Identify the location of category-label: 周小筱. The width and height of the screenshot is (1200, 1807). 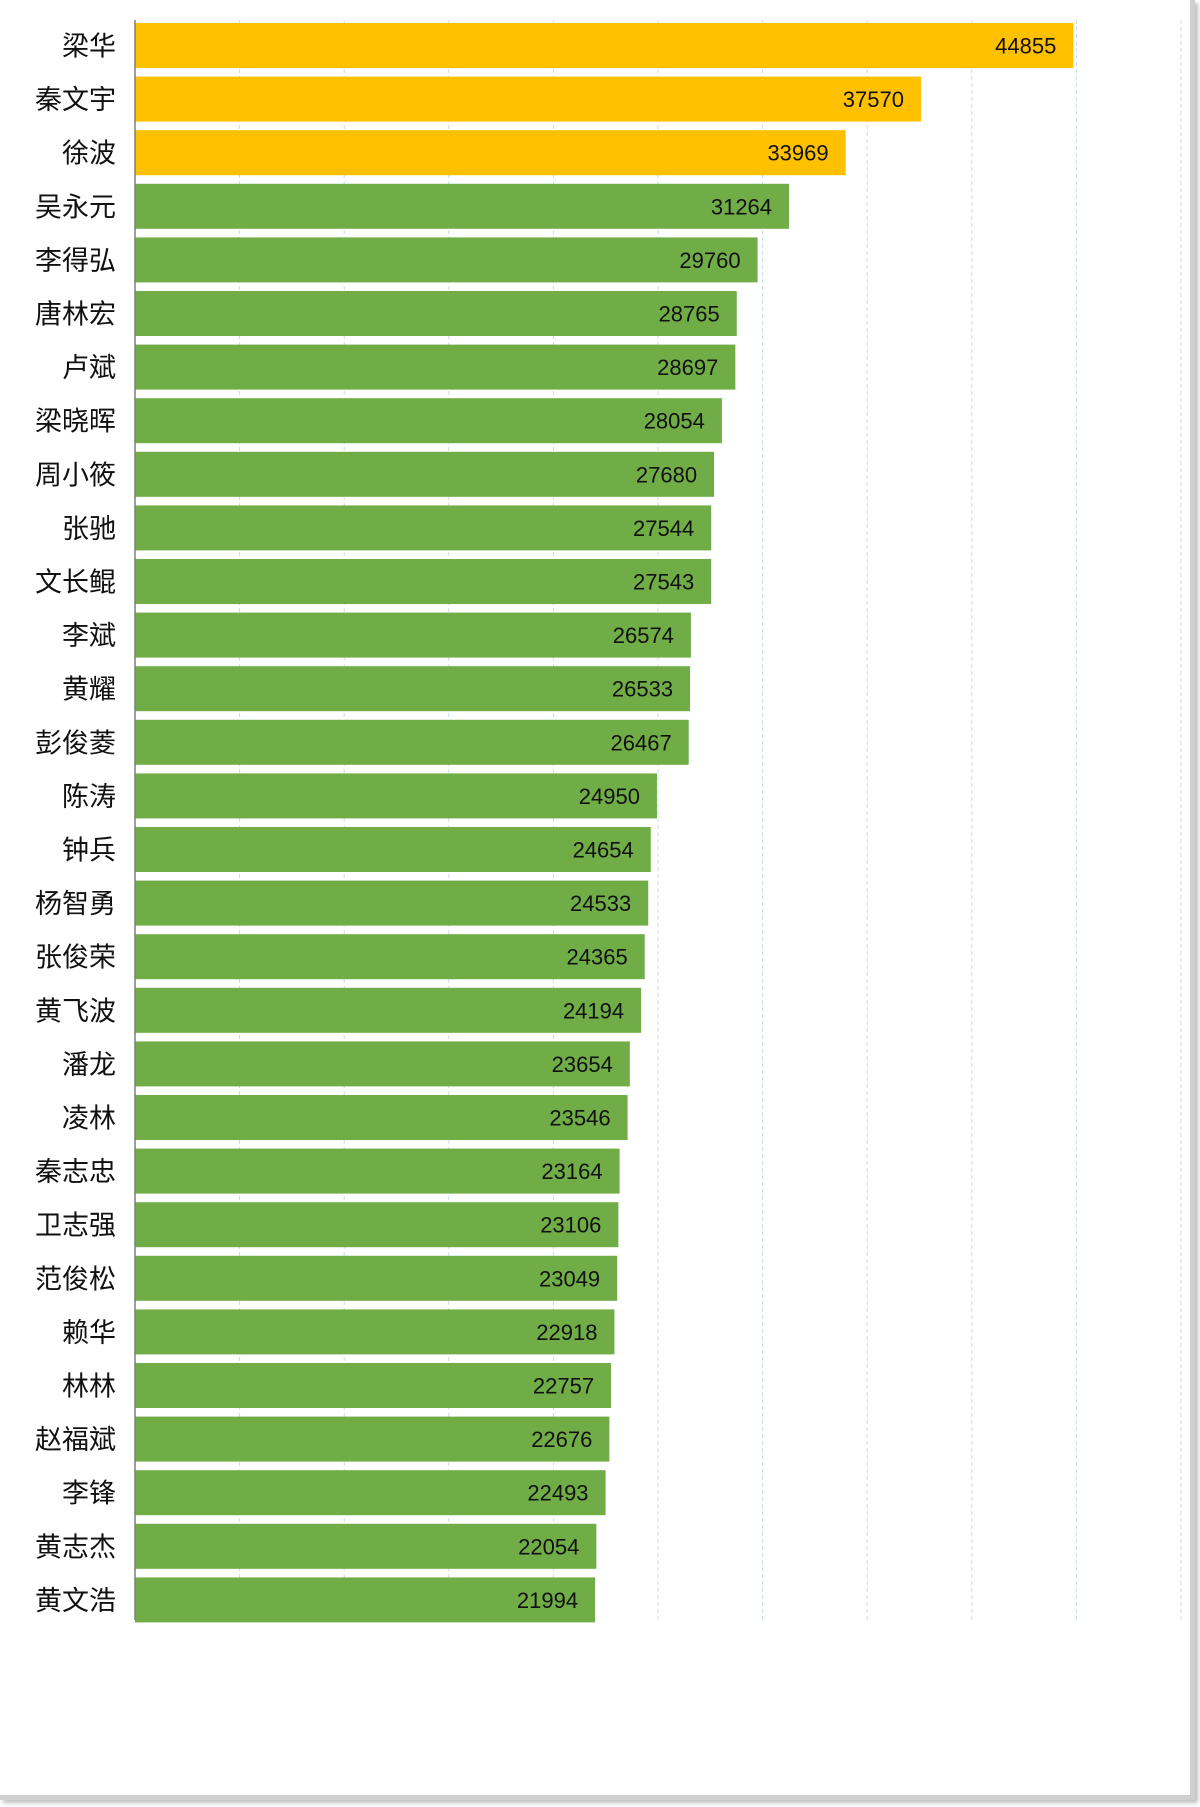
(75, 475).